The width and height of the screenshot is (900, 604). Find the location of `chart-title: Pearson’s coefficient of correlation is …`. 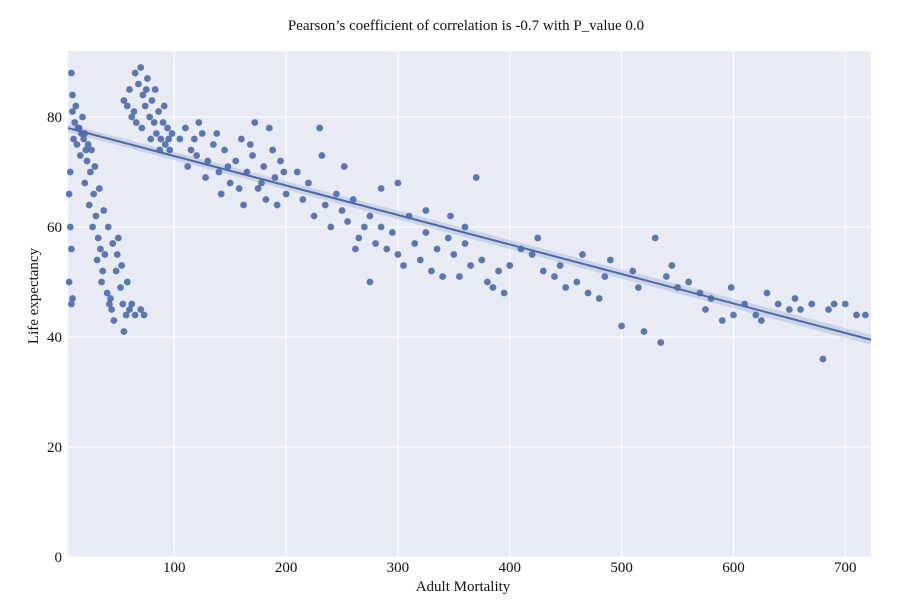

chart-title: Pearson’s coefficient of correlation is … is located at coordinates (466, 26).